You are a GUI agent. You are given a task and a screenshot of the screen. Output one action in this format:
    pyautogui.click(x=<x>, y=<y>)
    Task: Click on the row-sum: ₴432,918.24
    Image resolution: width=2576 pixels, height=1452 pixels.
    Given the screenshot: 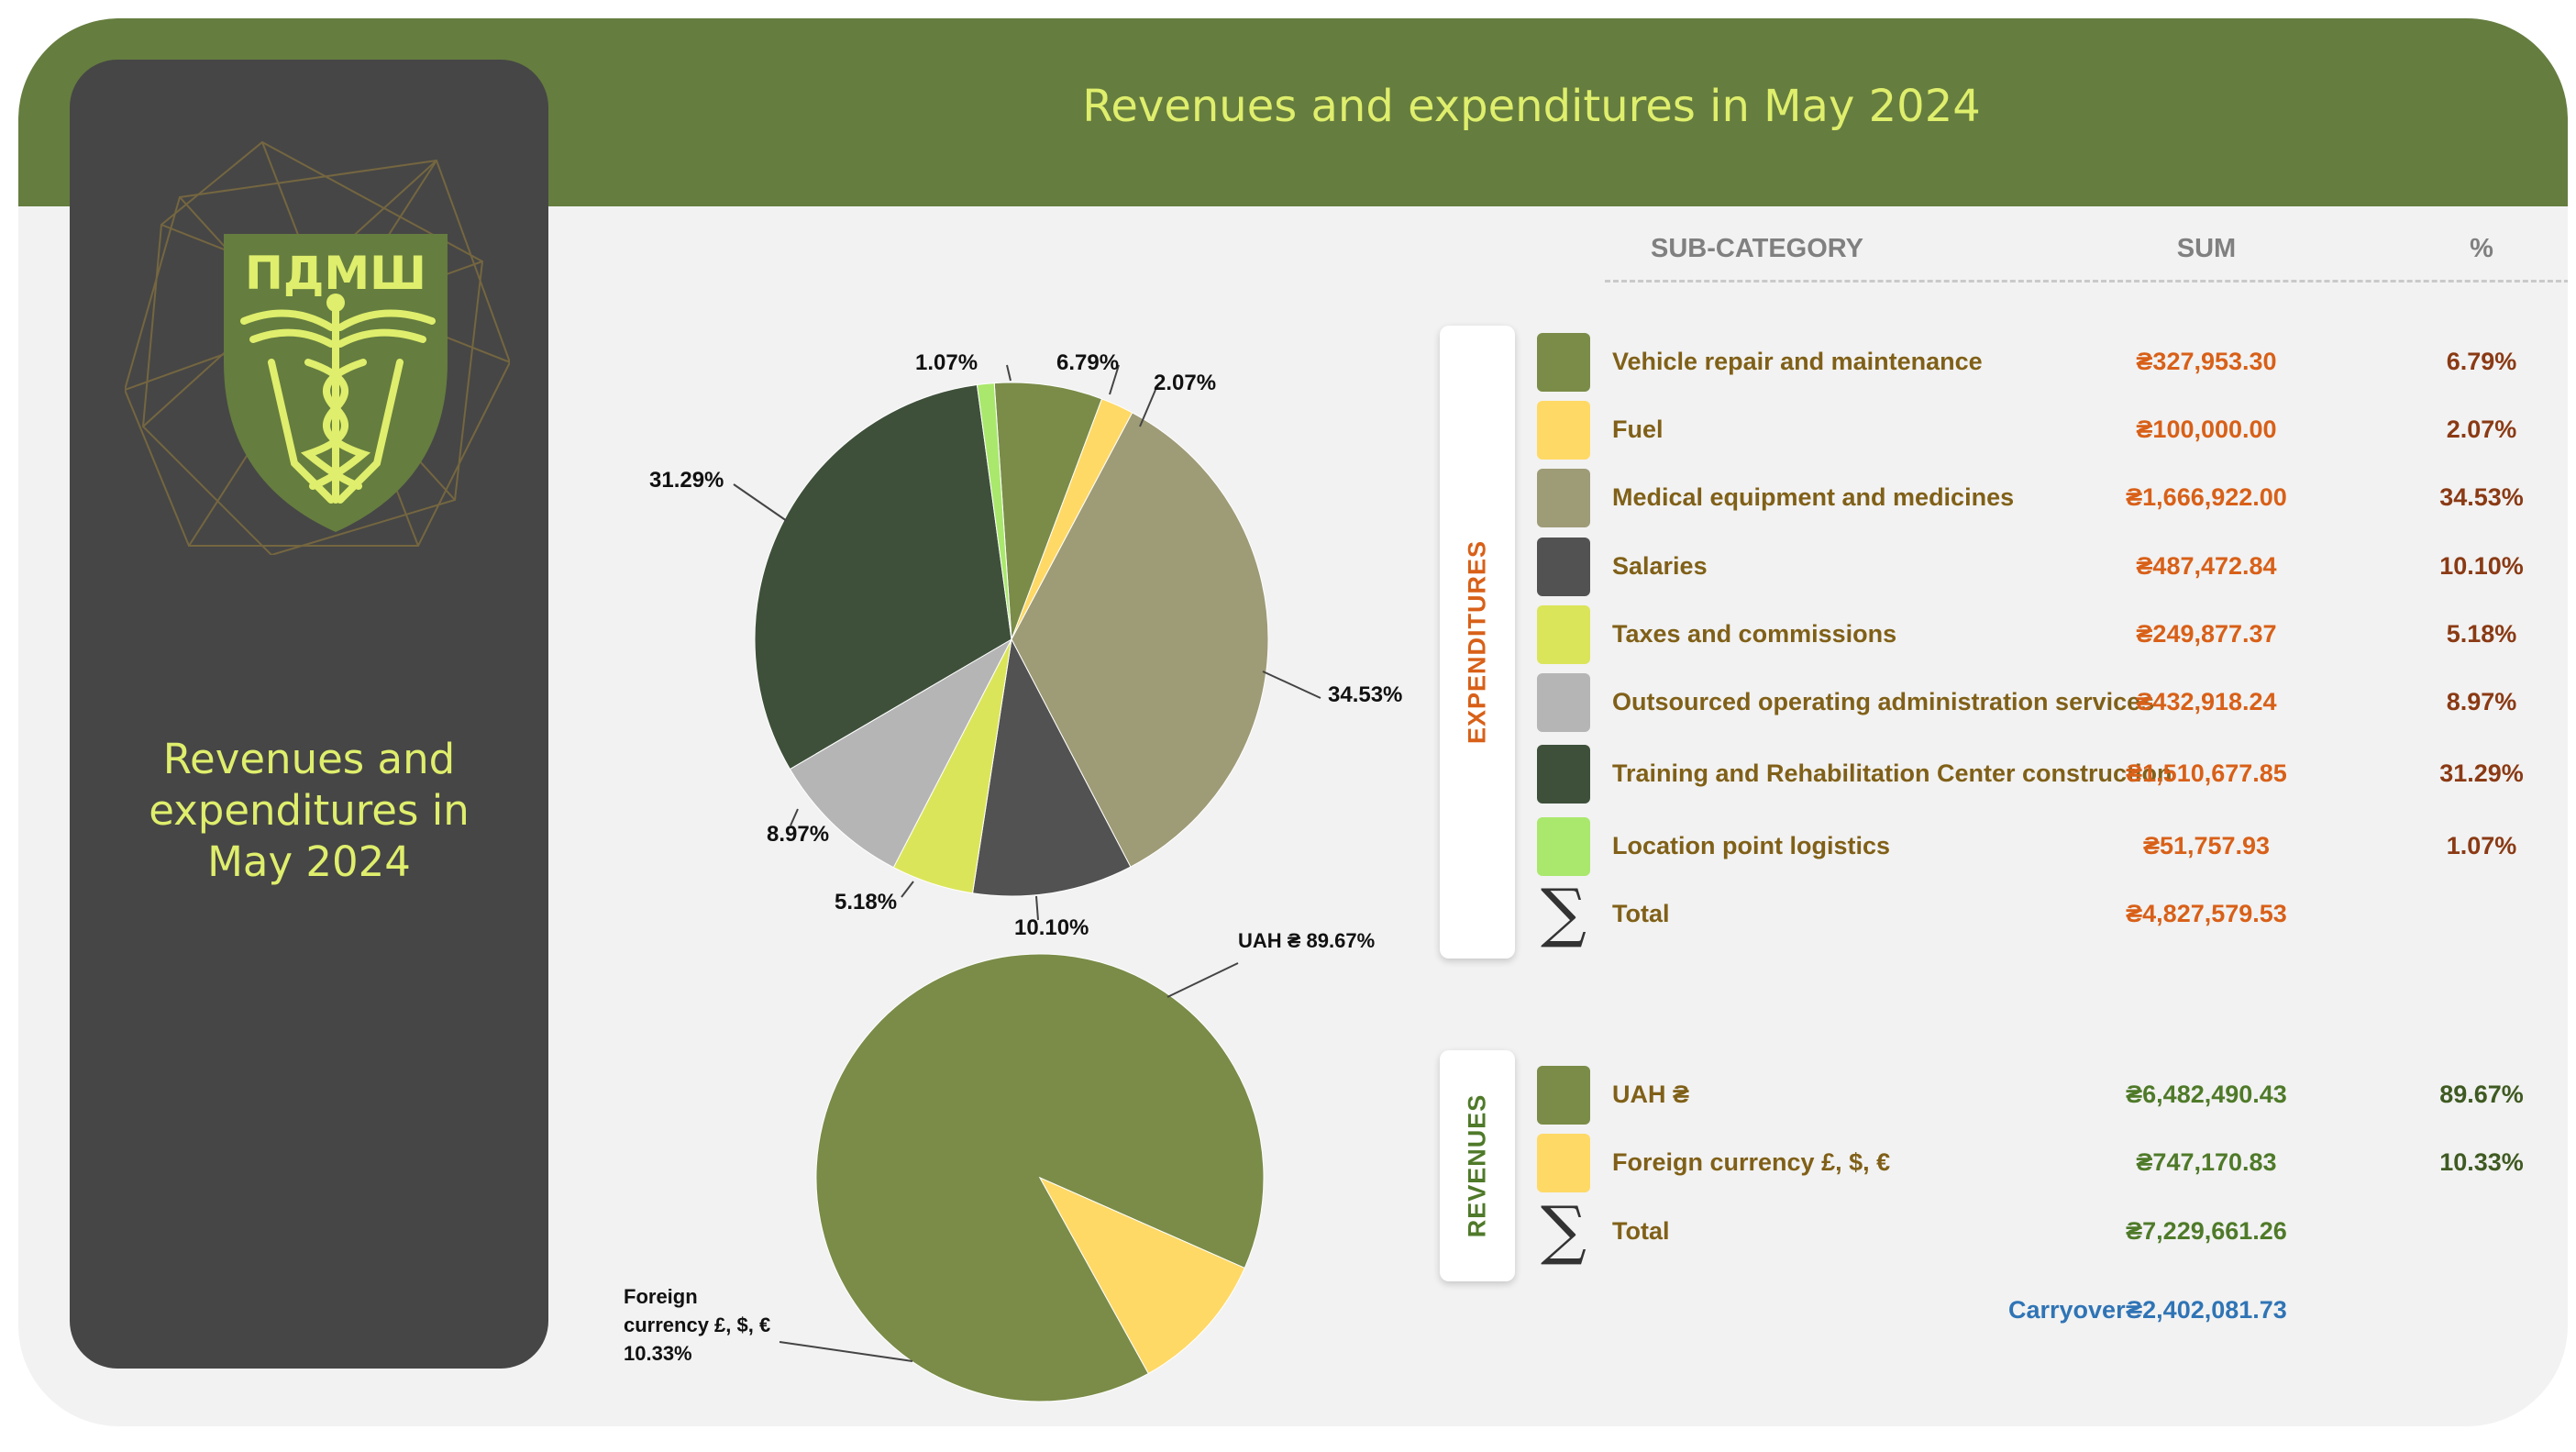 What is the action you would take?
    pyautogui.click(x=2206, y=701)
    